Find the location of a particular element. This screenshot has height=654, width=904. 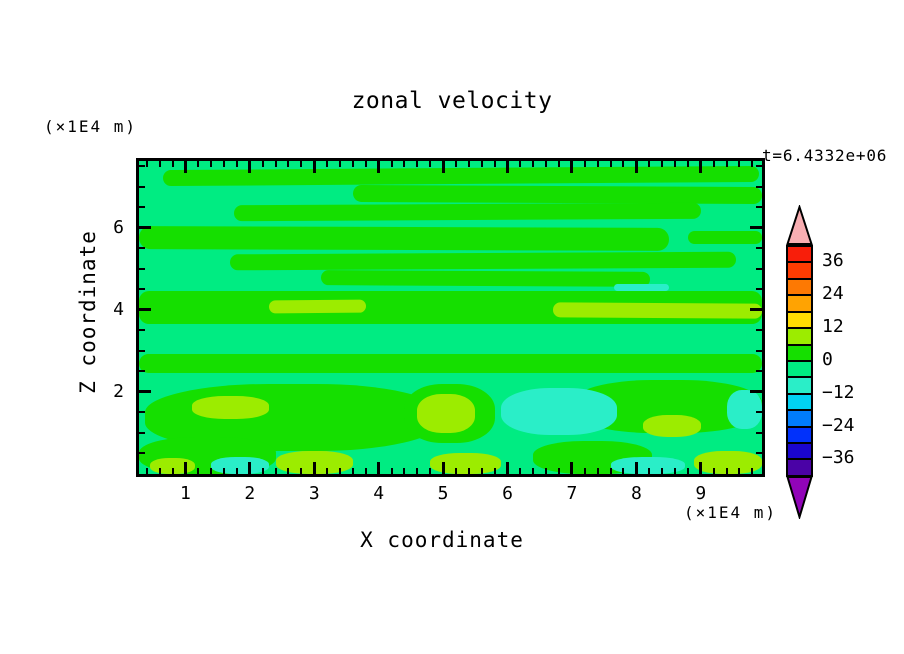

x-tick-label: 5 is located at coordinates (443, 493).